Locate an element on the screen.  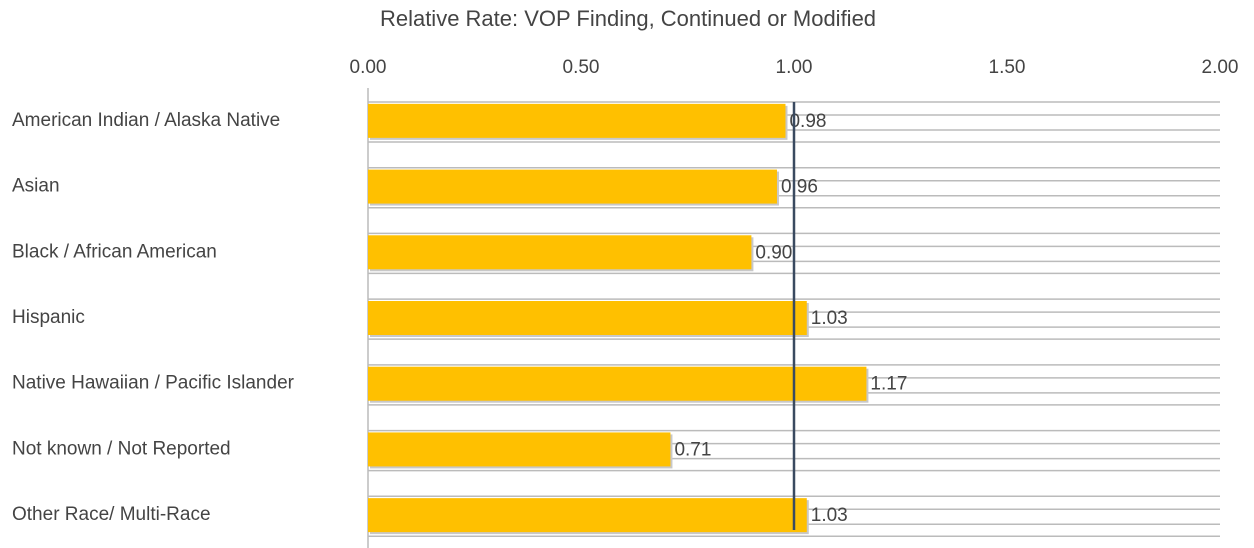
x-tick-label: 2.00 is located at coordinates (1220, 67).